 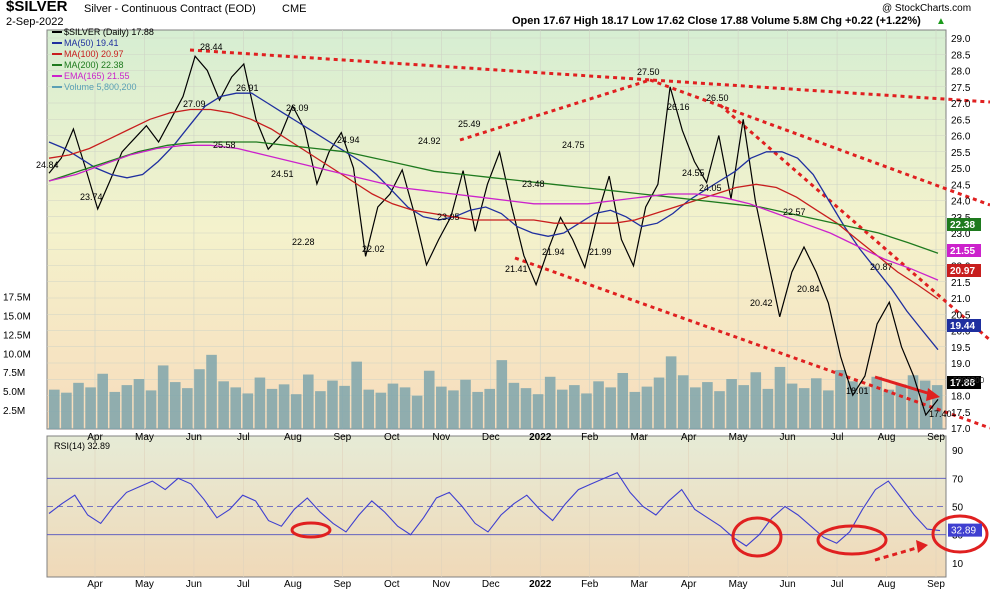 I want to click on x-axis-label-price: 2022, so click(x=540, y=437).